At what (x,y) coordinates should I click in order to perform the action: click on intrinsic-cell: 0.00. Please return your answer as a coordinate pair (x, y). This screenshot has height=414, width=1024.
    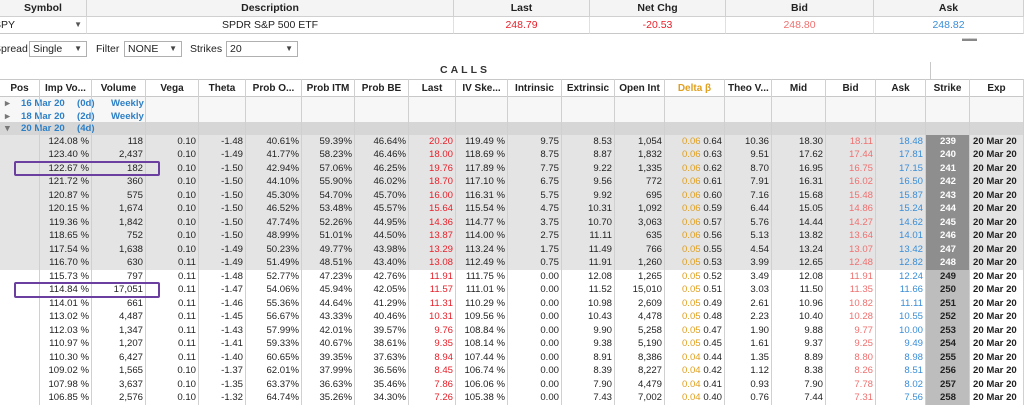
    Looking at the image, I should click on (549, 357).